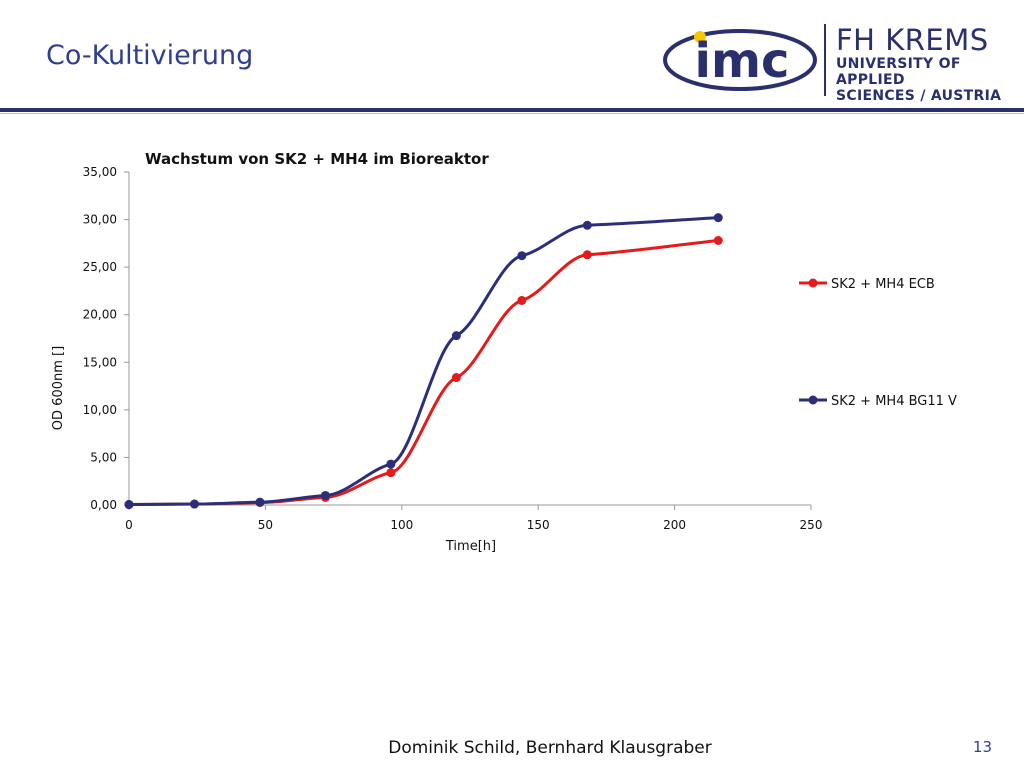  Describe the element at coordinates (811, 525) in the screenshot. I see `x-tick-label: 250` at that location.